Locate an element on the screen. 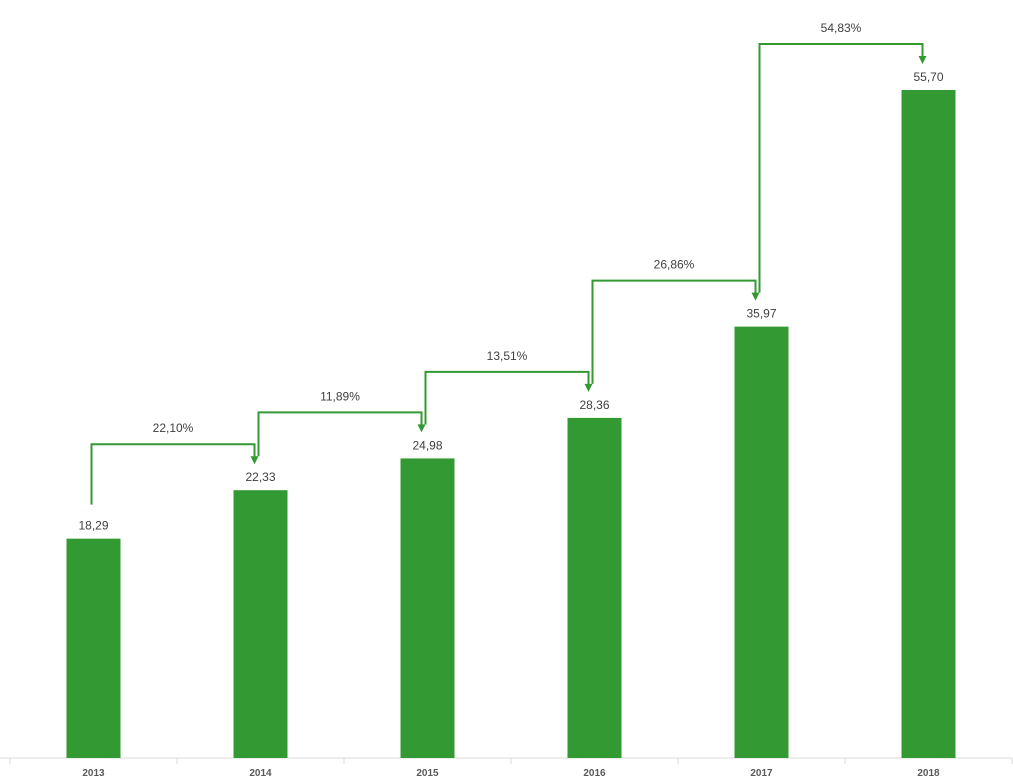  data-label-2013: 18,29 is located at coordinates (93, 526).